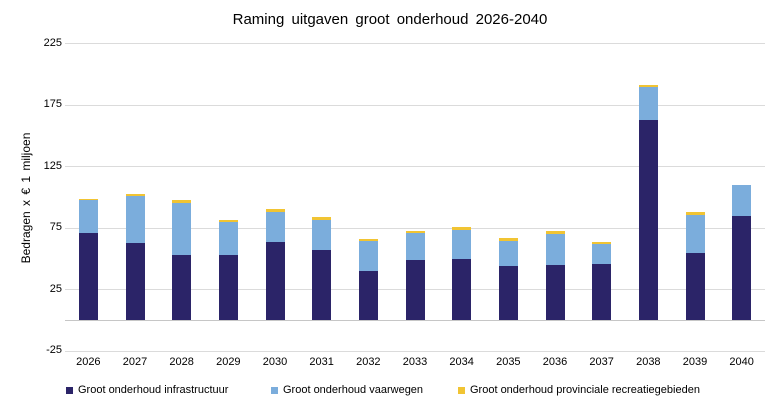  I want to click on y-tick-label: 25, so click(55, 288).